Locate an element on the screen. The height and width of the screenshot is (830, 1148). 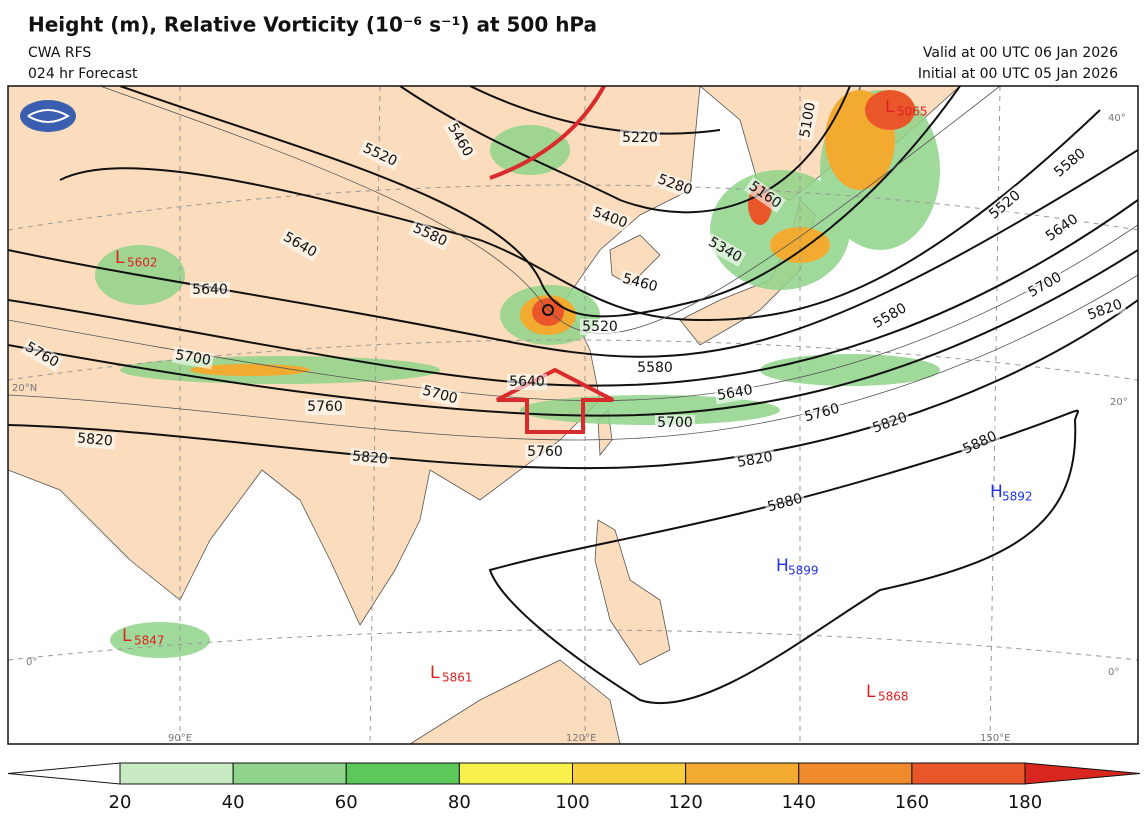
logo-mark is located at coordinates (48, 116).